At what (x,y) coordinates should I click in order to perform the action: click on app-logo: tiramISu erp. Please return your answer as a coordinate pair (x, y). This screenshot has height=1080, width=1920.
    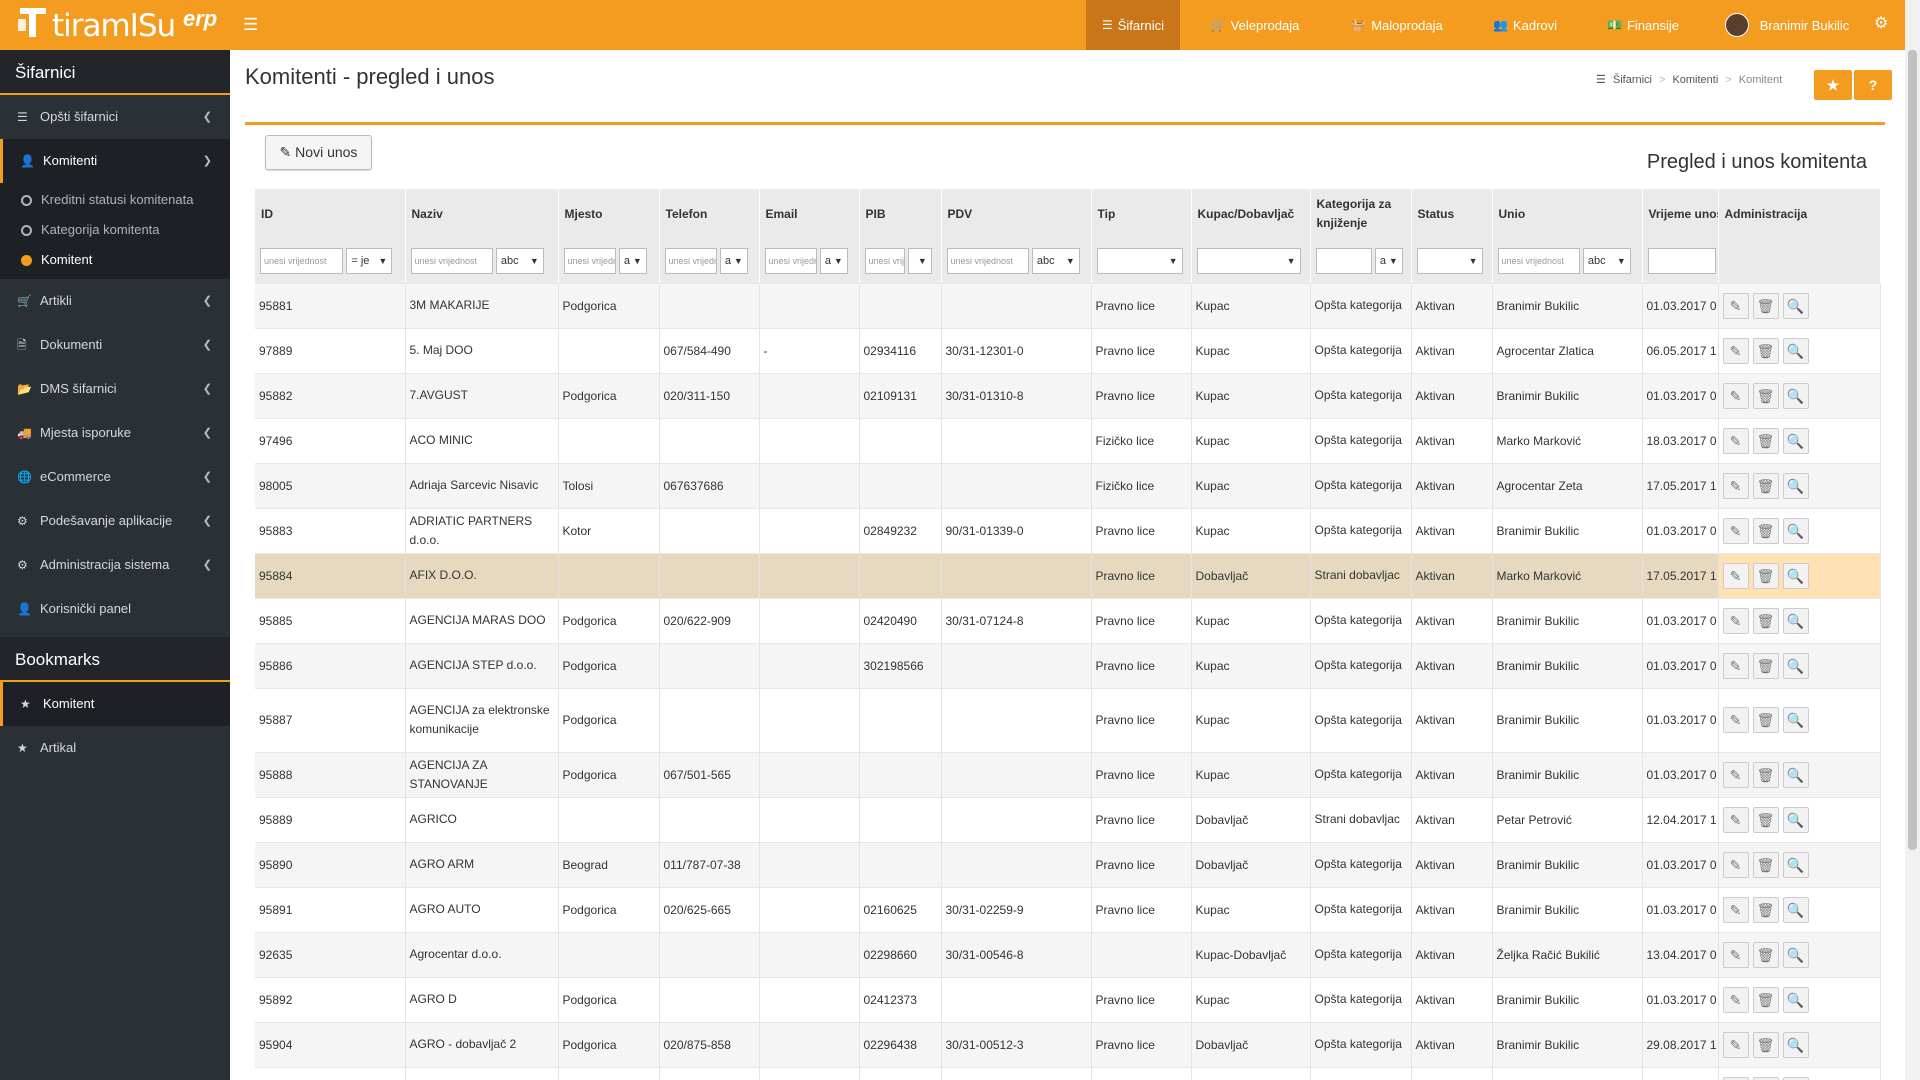
    Looking at the image, I should click on (115, 25).